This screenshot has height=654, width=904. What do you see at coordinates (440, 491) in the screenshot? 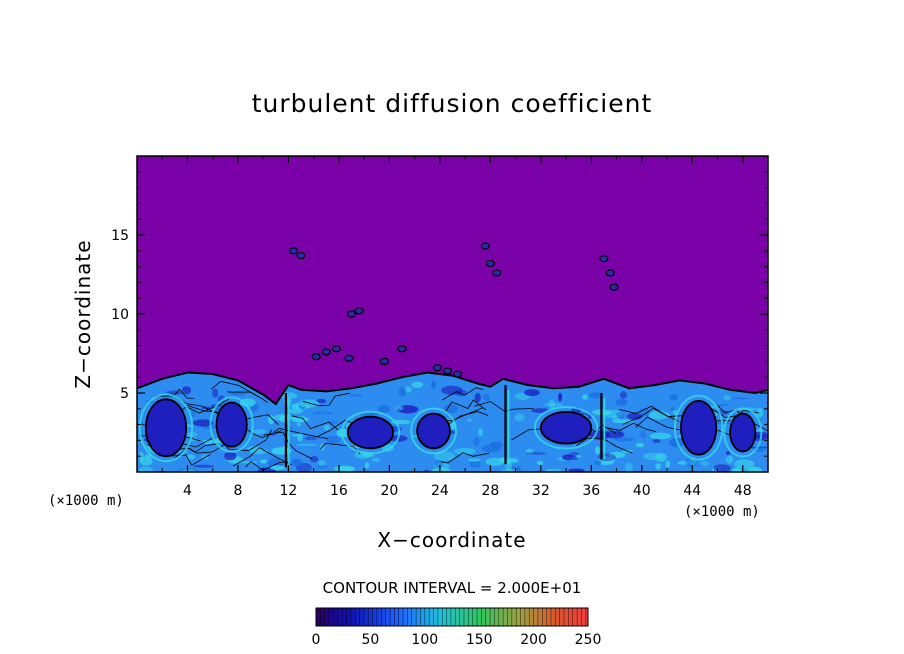
I see `x-tick-label: 24` at bounding box center [440, 491].